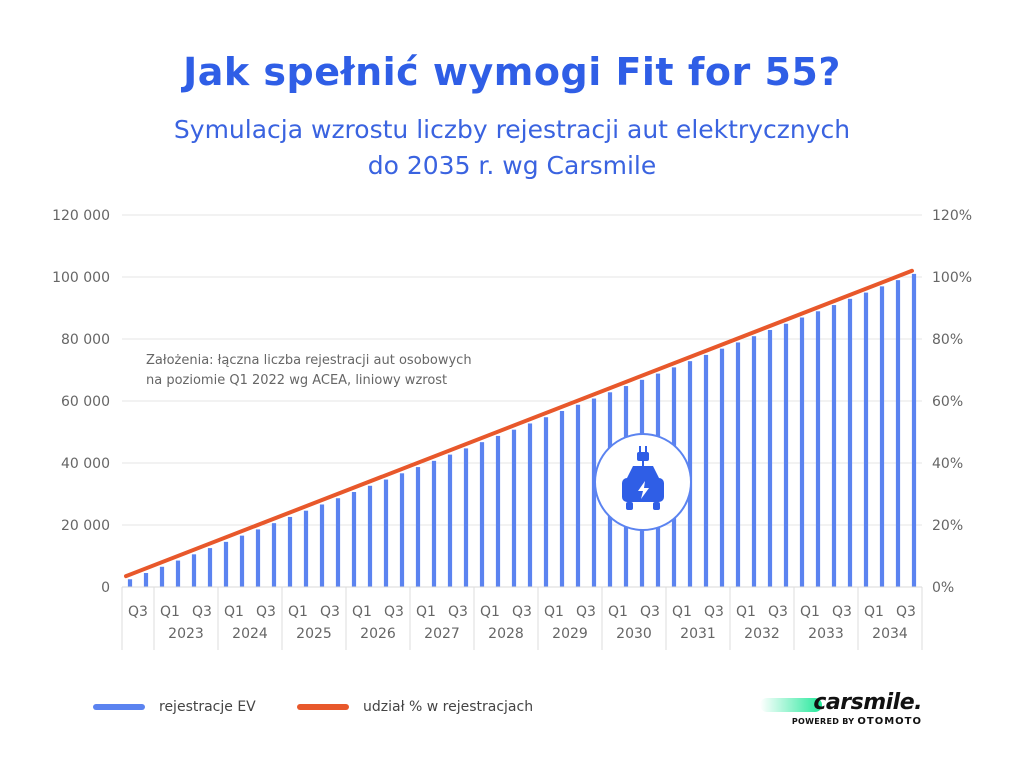 This screenshot has width=1024, height=768. I want to click on ev-car-wheel-right, so click(656, 506).